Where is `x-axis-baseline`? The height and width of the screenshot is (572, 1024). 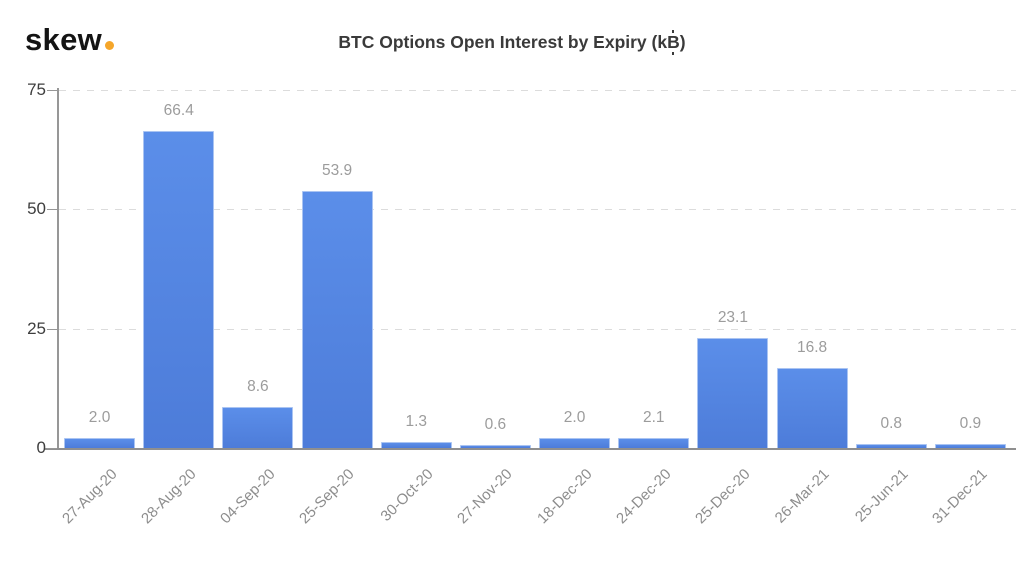
x-axis-baseline is located at coordinates (530, 449).